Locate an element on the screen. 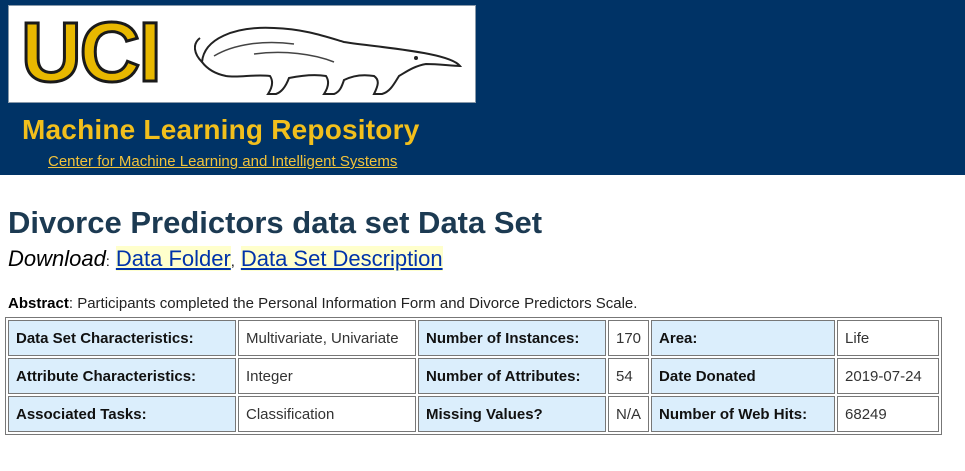 The width and height of the screenshot is (965, 471). table-key-cell: Missing Values? is located at coordinates (512, 414).